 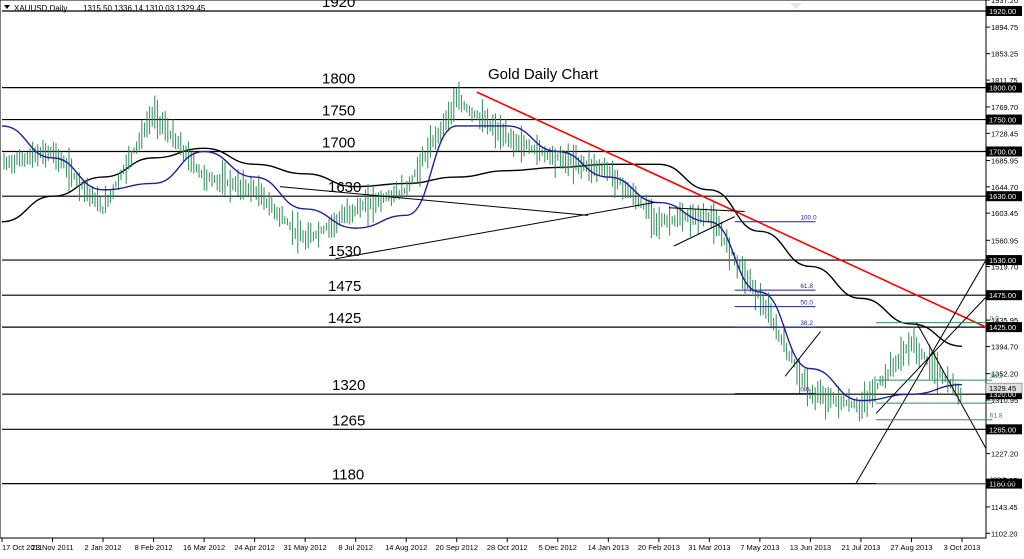 What do you see at coordinates (1004, 346) in the screenshot?
I see `y-tick-label: 1394.70` at bounding box center [1004, 346].